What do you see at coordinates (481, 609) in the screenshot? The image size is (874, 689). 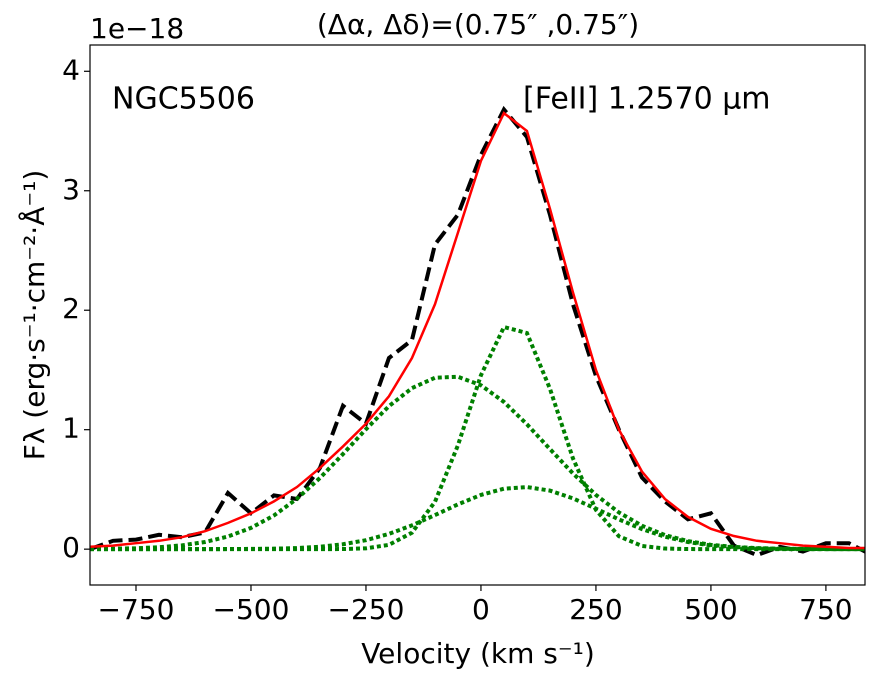 I see `x-tick-label: 0` at bounding box center [481, 609].